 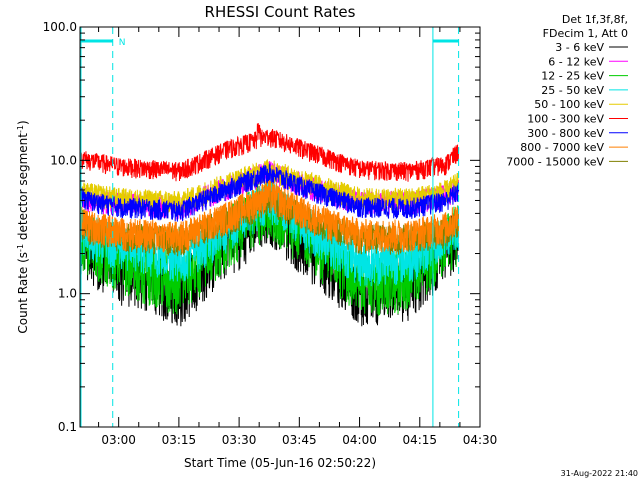 I want to click on y-axis-label: Count Rate (s-1 detector segment-1), so click(x=23, y=226).